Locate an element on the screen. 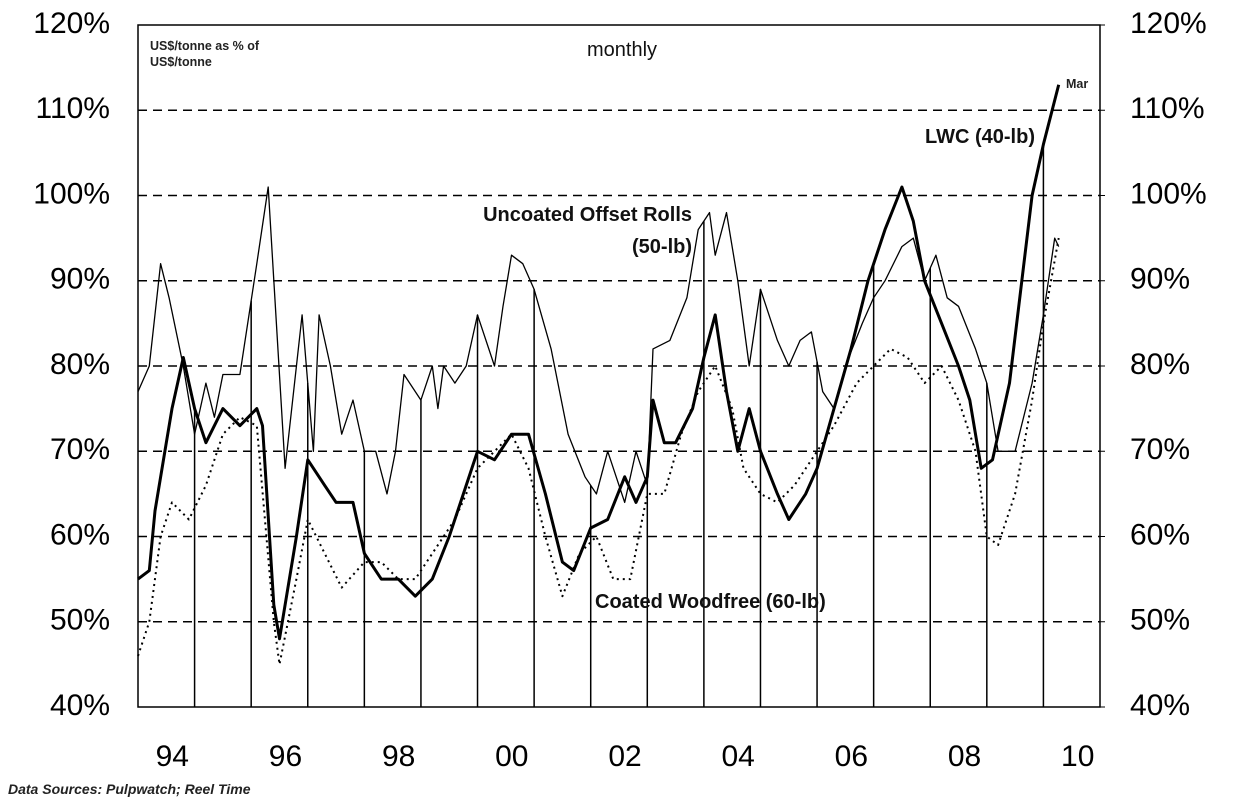 This screenshot has width=1238, height=800. x-tick-label: 10 is located at coordinates (1077, 756).